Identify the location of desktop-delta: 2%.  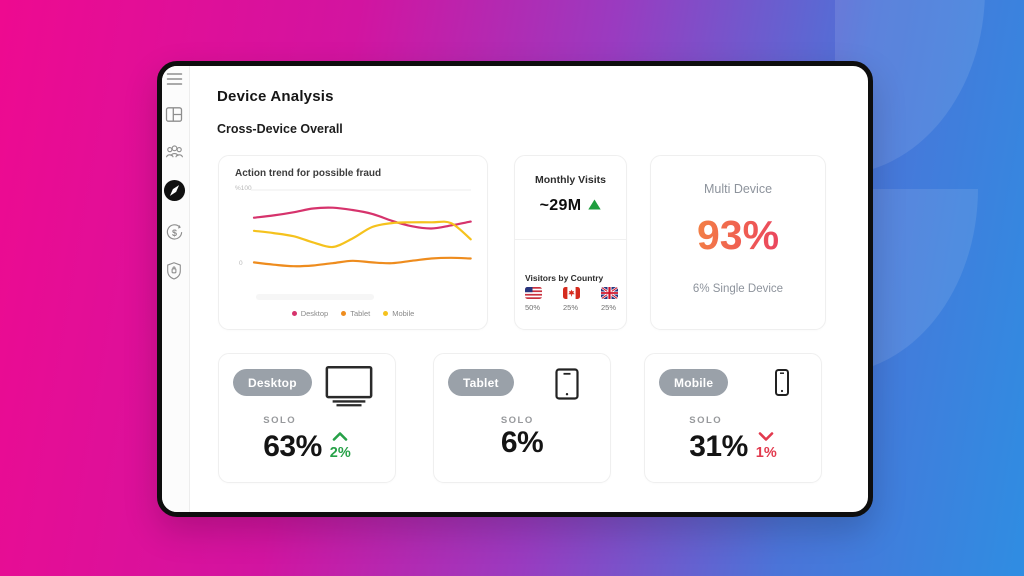
(340, 444).